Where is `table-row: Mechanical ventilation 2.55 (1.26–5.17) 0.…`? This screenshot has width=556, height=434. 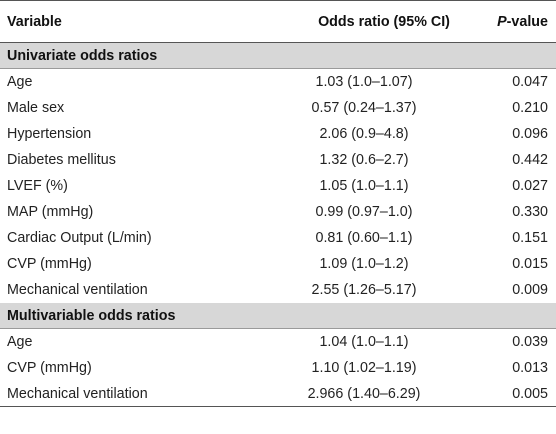
table-row: Mechanical ventilation 2.55 (1.26–5.17) 0.… is located at coordinates (278, 290).